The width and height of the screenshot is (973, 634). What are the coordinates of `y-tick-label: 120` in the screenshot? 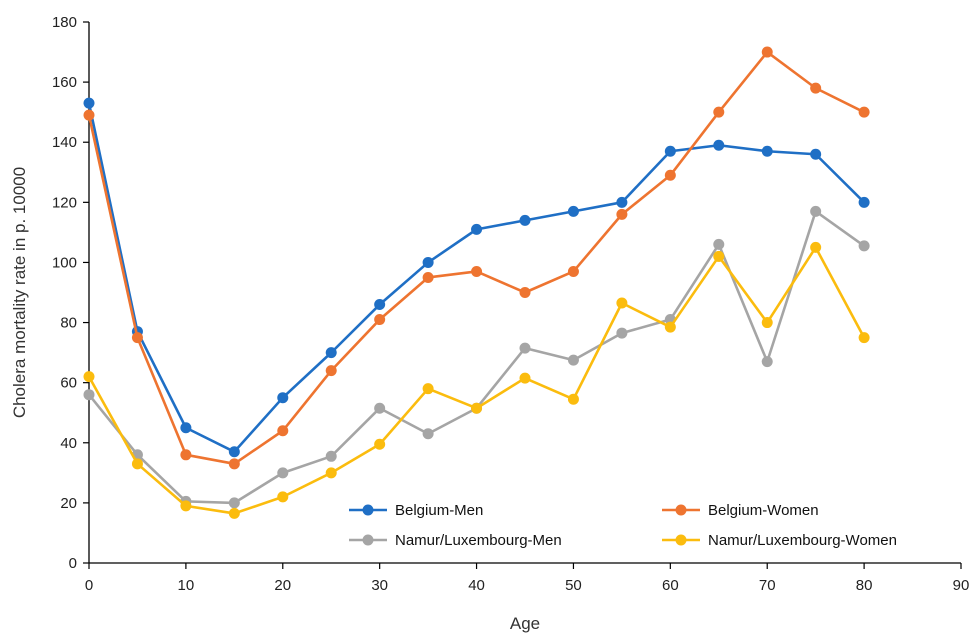 It's located at (64, 202).